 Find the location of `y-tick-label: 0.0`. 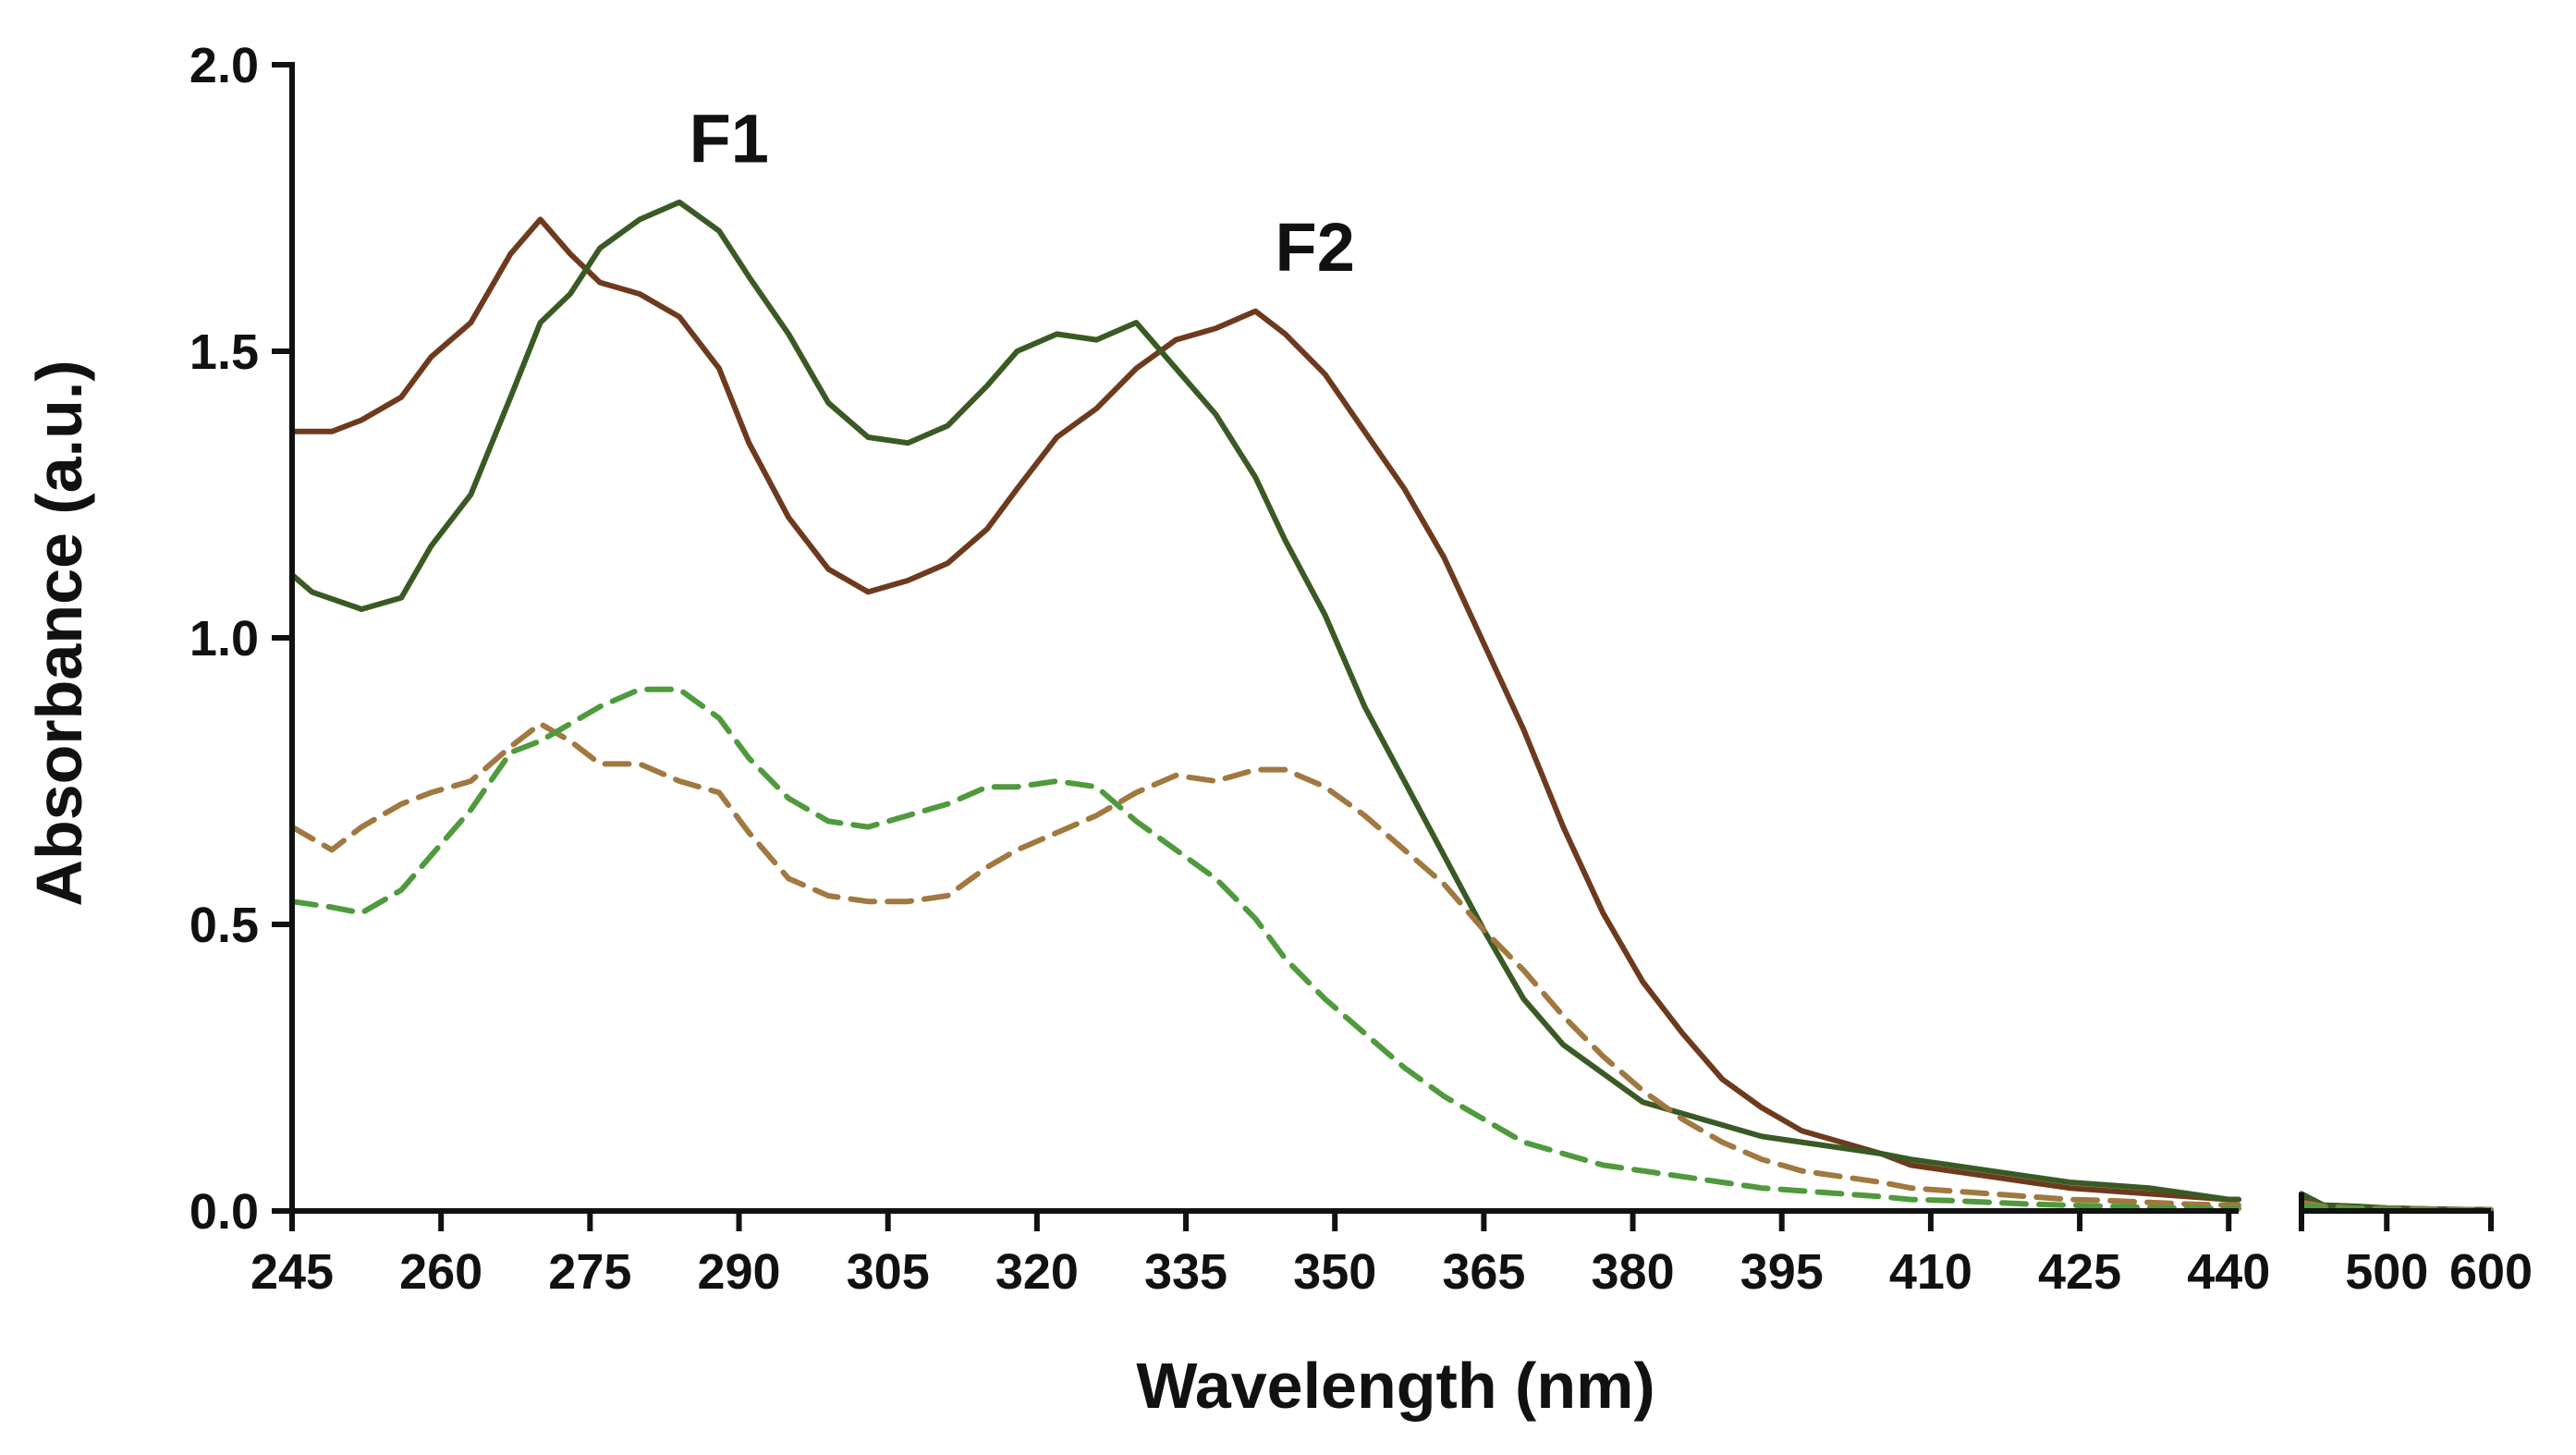

y-tick-label: 0.0 is located at coordinates (224, 1212).